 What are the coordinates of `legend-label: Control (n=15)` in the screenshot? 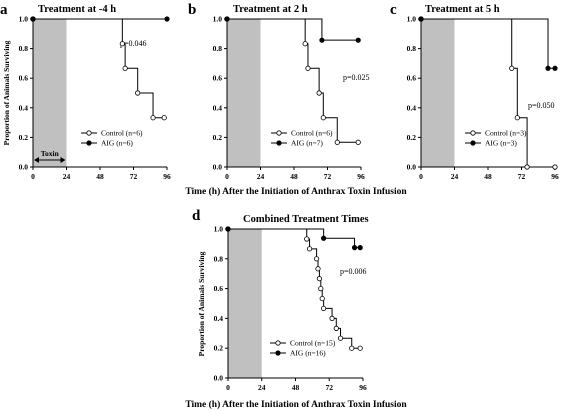 It's located at (313, 343).